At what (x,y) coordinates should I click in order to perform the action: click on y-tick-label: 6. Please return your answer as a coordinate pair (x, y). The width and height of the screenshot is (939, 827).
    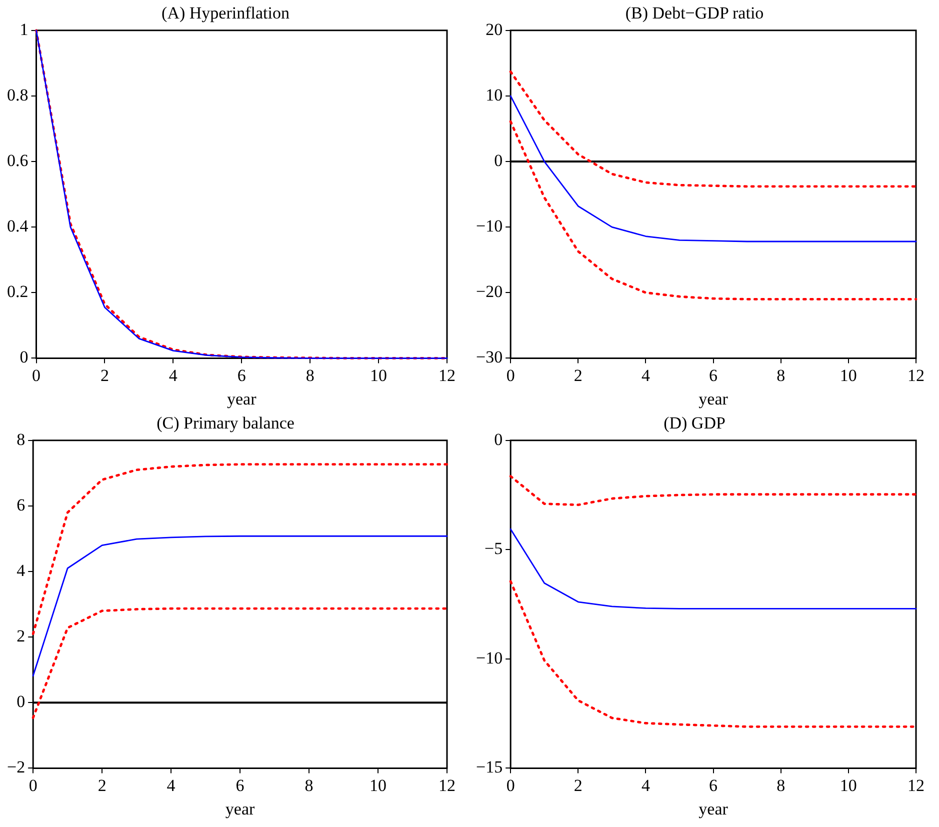
    Looking at the image, I should click on (21, 504).